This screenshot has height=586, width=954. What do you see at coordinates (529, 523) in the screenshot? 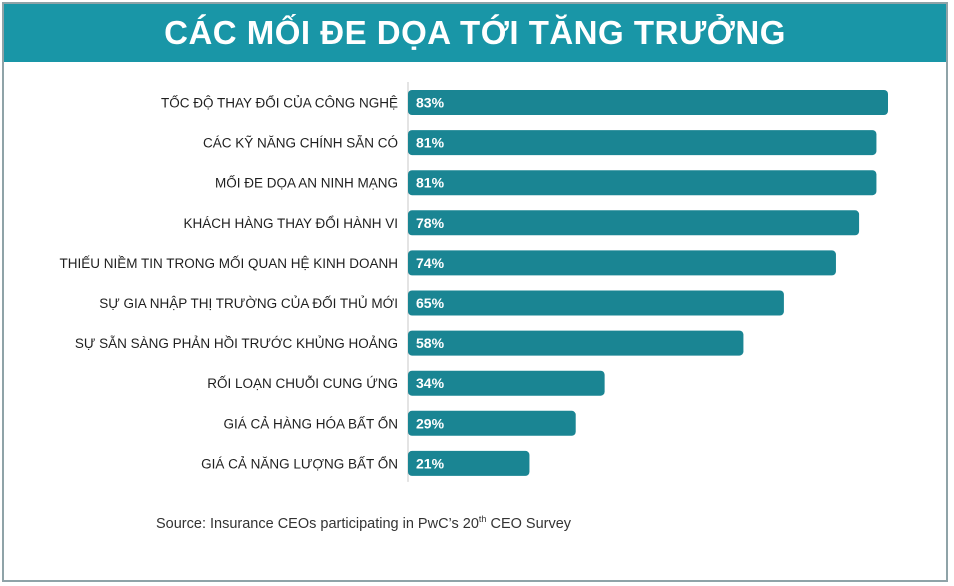
I see `source-text-end: CEO Survey` at bounding box center [529, 523].